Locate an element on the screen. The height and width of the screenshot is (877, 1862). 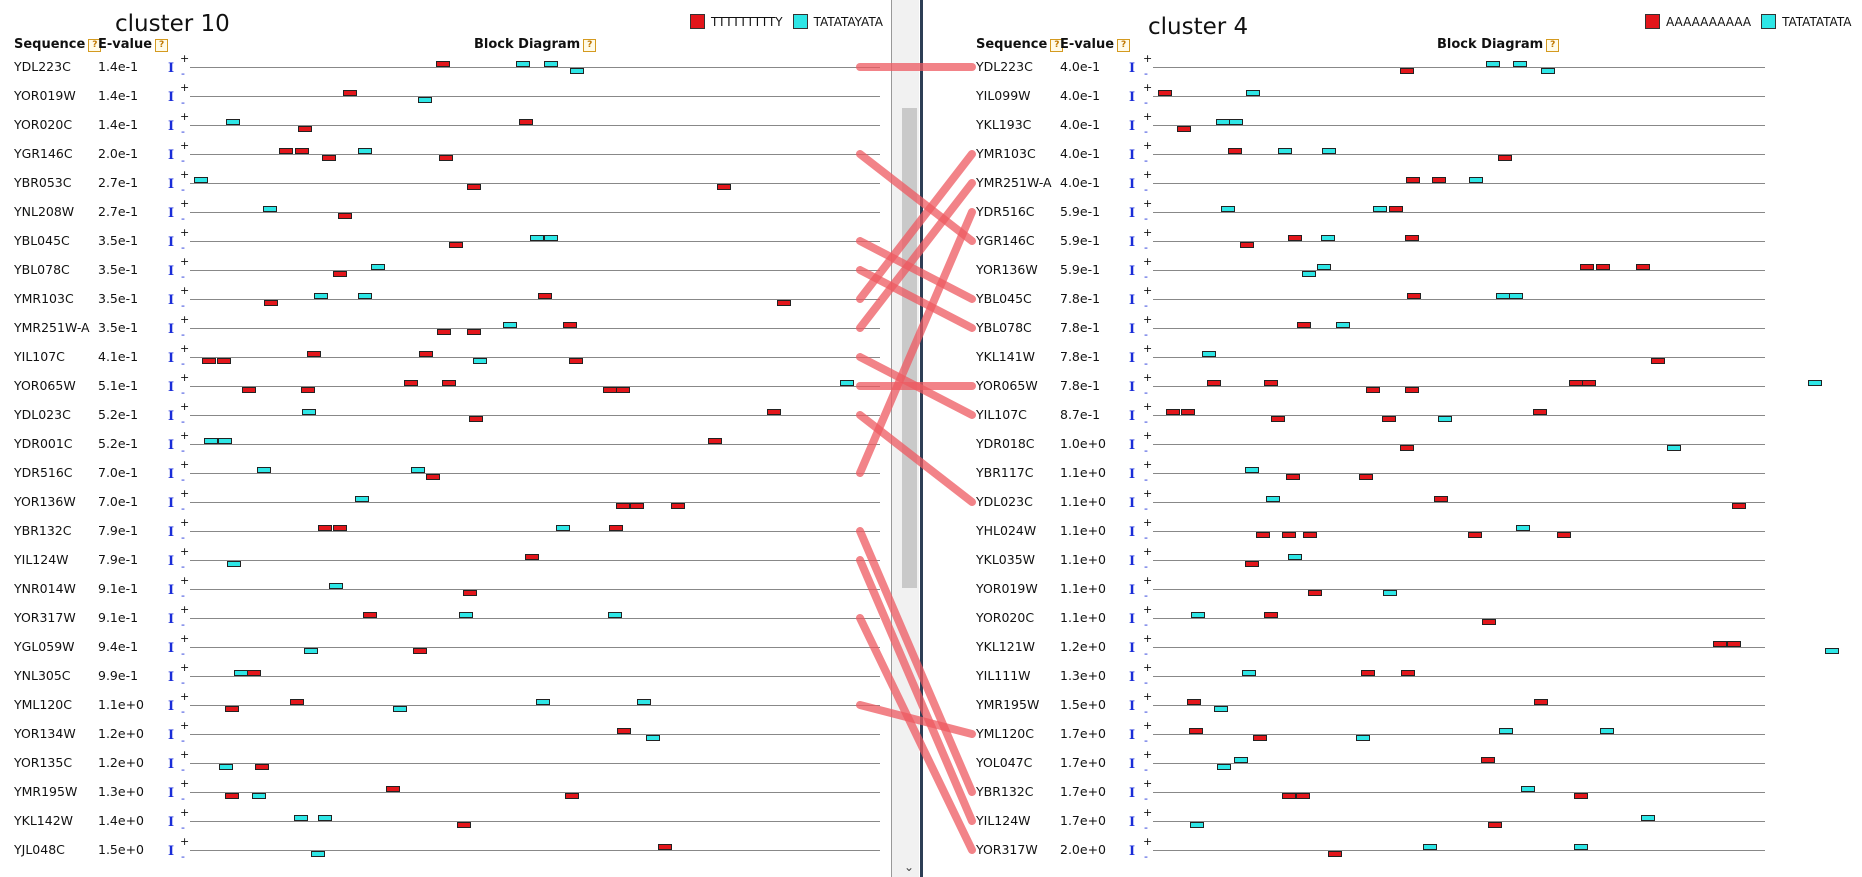
sequence-row: YML120C 1.7e+0 I + - is located at coordinates (1391, 741).